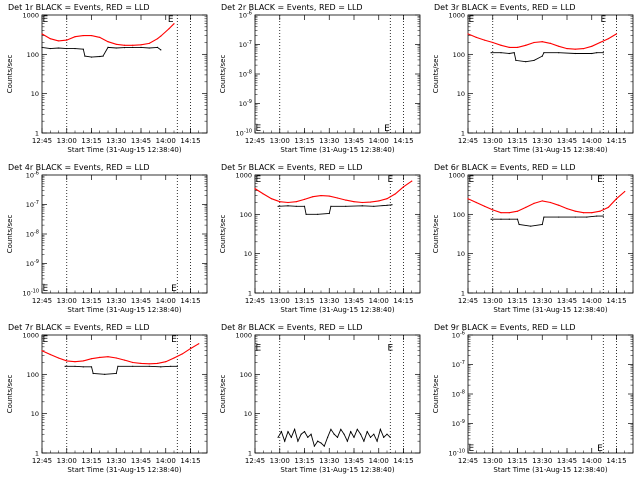  Describe the element at coordinates (505, 167) in the screenshot. I see `panel-title: Det 6r BLACK = Events, RED = LLD` at that location.